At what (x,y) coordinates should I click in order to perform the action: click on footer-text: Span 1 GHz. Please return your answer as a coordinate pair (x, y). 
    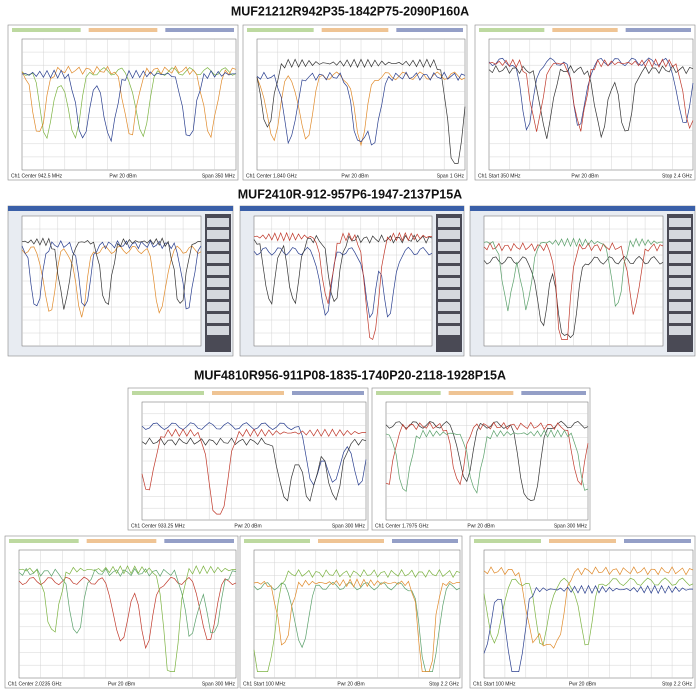
    Looking at the image, I should click on (451, 176).